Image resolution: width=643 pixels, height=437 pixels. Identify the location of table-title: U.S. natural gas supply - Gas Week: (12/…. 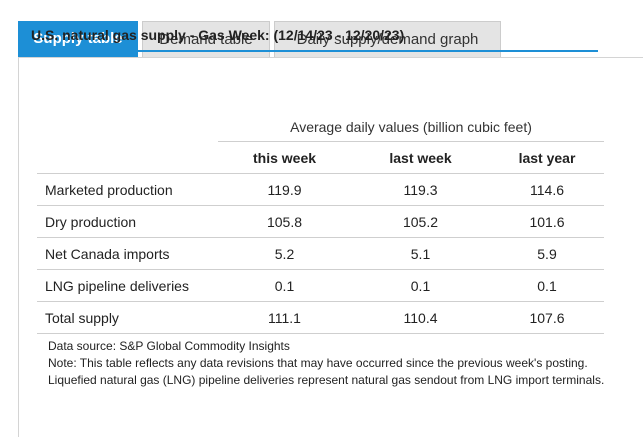
(314, 39).